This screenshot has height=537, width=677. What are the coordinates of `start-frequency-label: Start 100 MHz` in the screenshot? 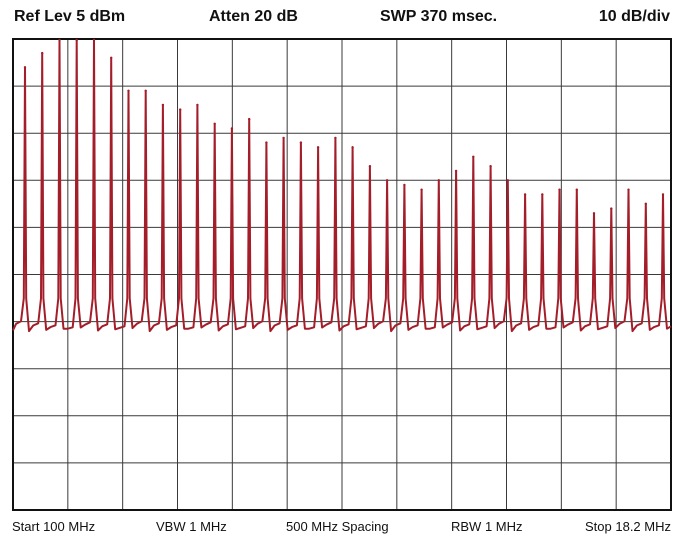 It's located at (54, 526).